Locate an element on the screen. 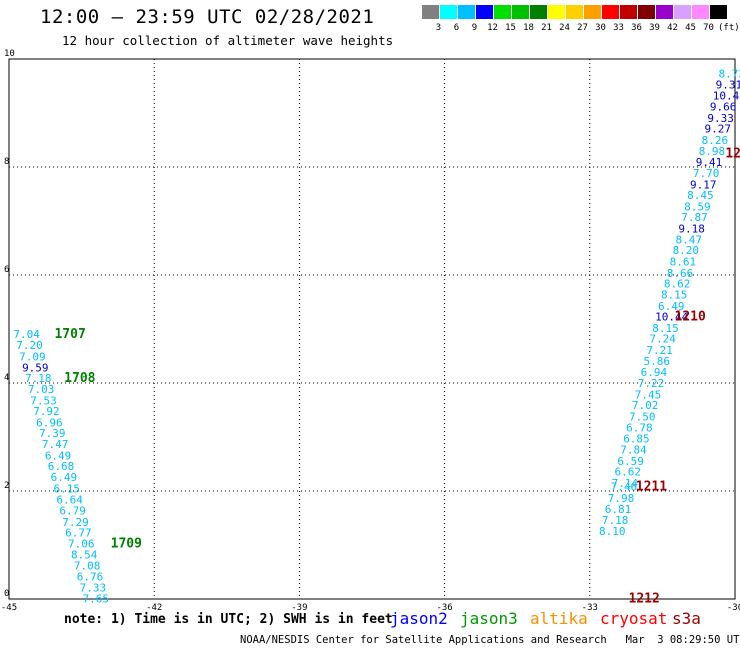 This screenshot has width=740, height=650. track-time-label: 1211 is located at coordinates (651, 487).